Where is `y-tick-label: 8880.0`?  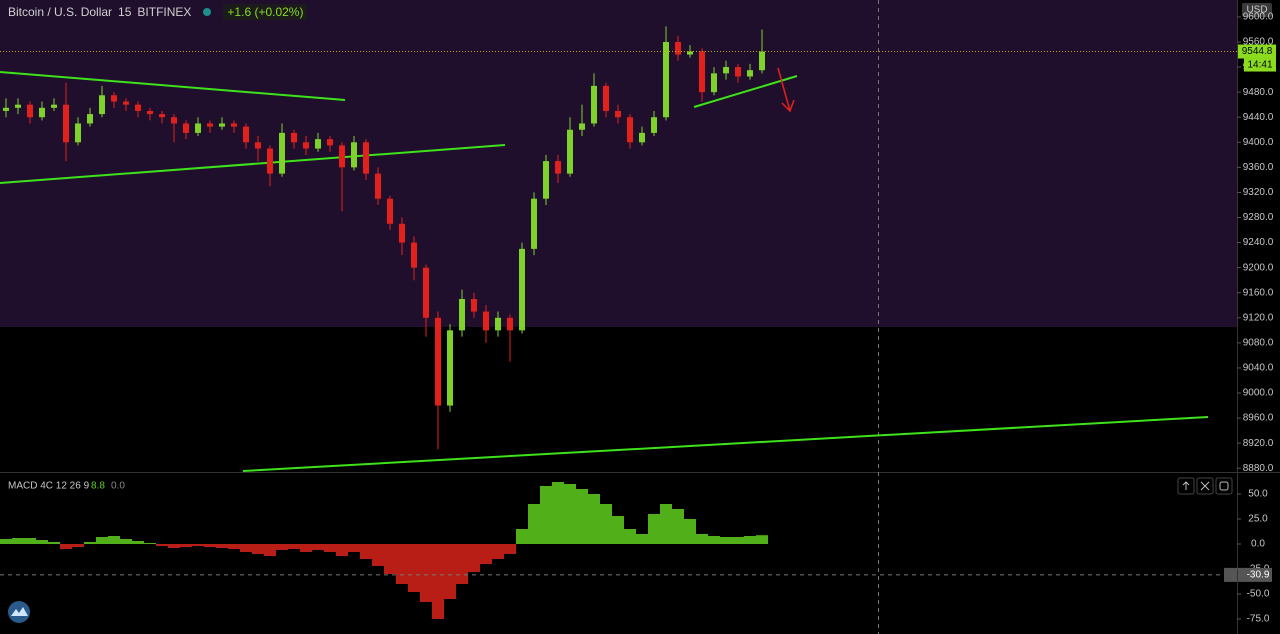 y-tick-label: 8880.0 is located at coordinates (1258, 468).